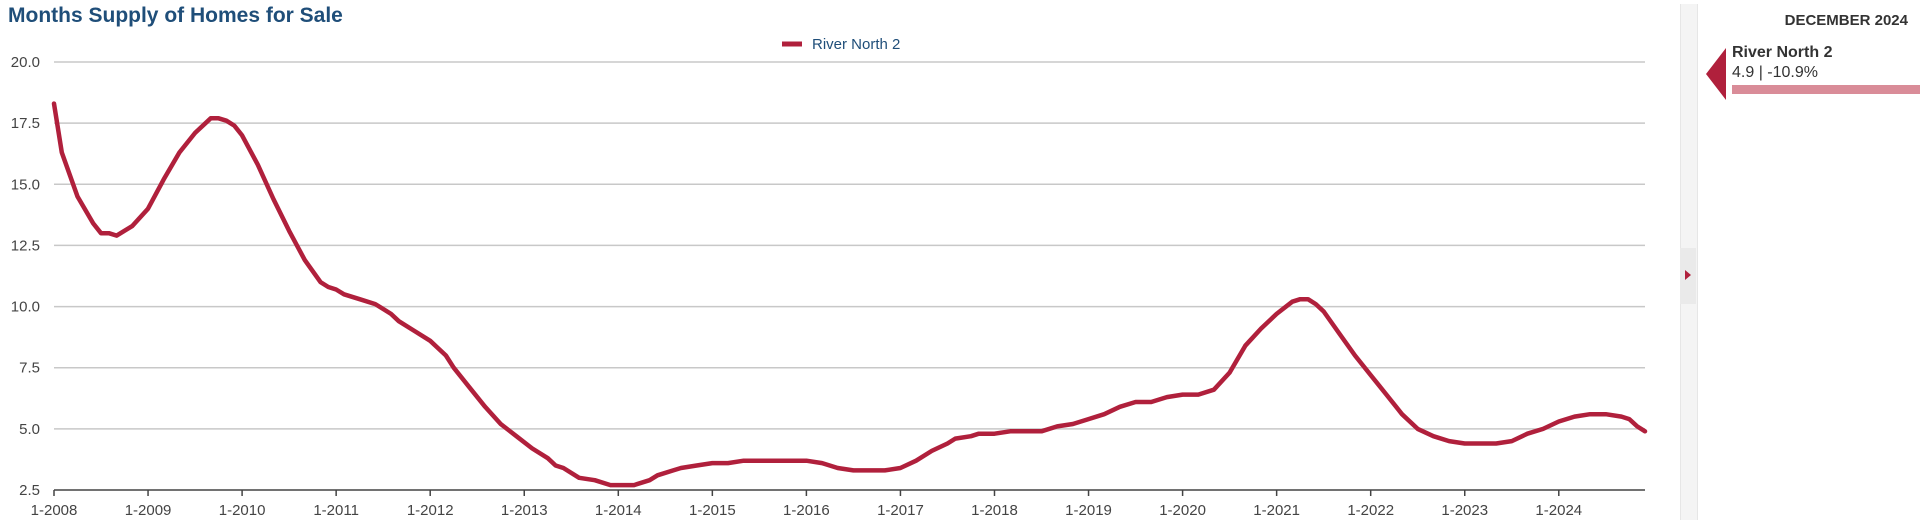  I want to click on x-tick-label: 1-2014, so click(618, 510).